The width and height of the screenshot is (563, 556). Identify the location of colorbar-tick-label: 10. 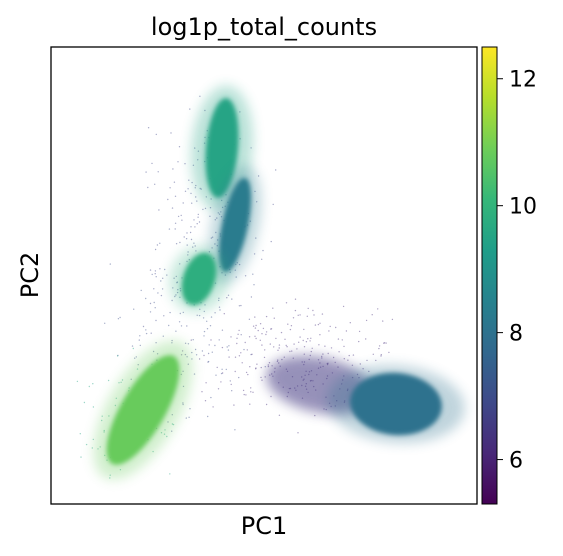
(523, 207).